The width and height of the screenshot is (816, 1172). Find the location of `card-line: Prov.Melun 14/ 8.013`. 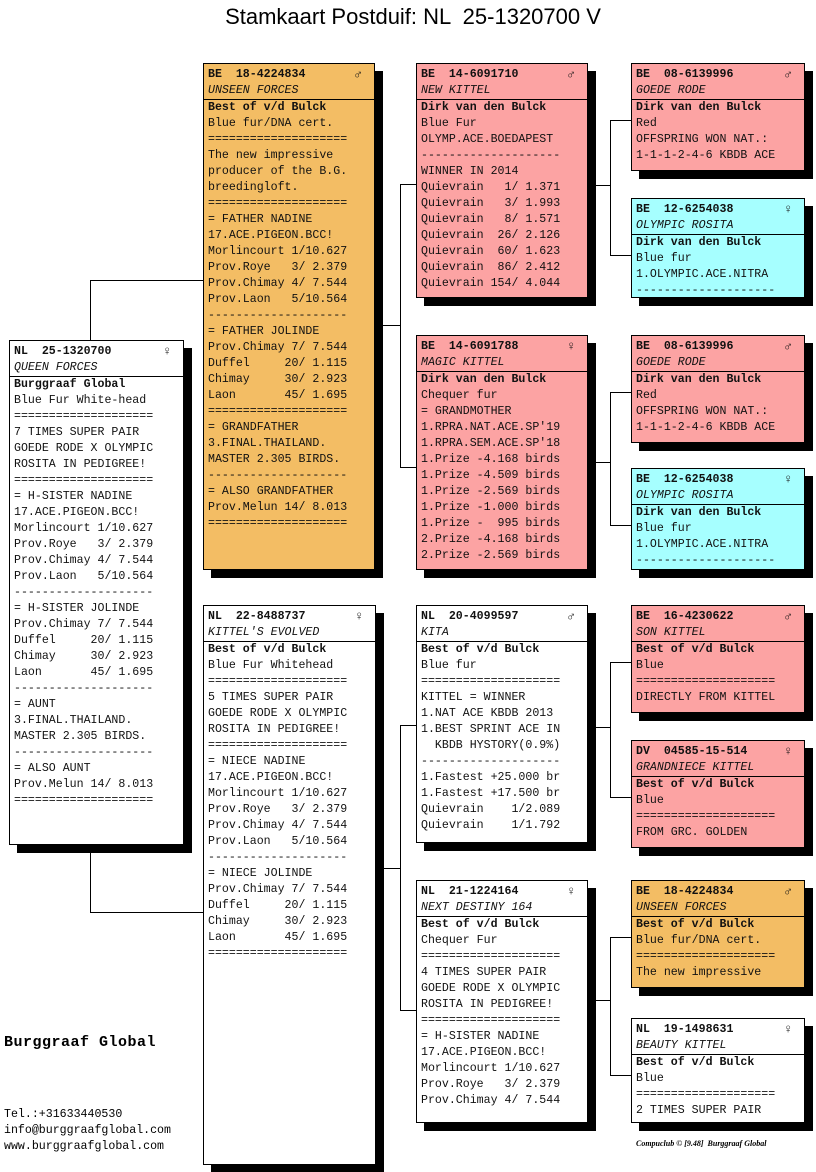

card-line: Prov.Melun 14/ 8.013 is located at coordinates (278, 507).